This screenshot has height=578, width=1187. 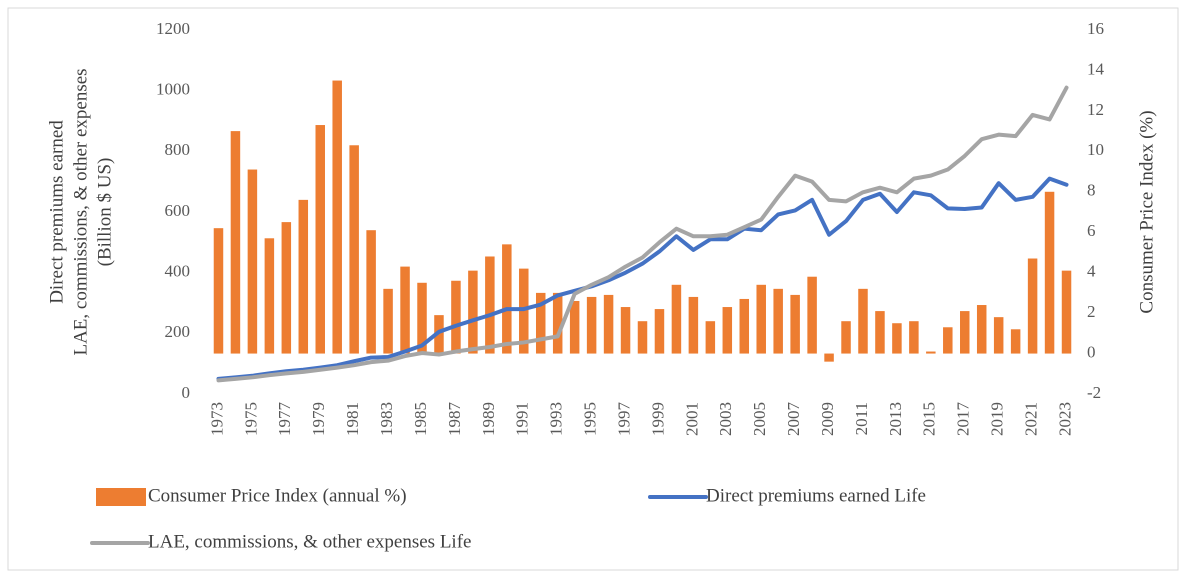 I want to click on x-tick-label: 2001, so click(x=691, y=419).